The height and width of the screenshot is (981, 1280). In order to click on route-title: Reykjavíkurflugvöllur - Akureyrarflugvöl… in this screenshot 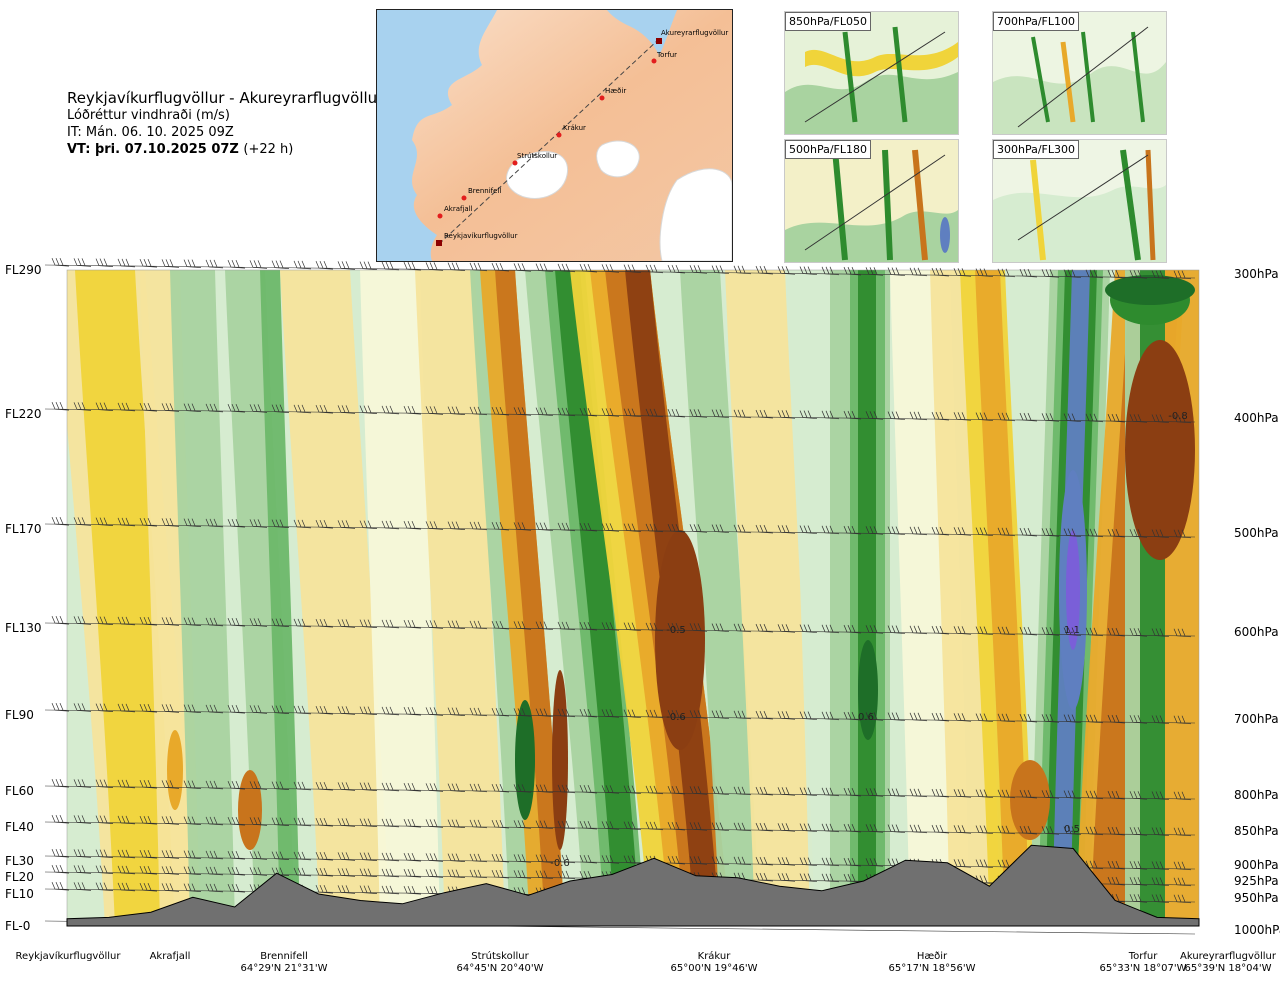, I will do `click(225, 98)`.